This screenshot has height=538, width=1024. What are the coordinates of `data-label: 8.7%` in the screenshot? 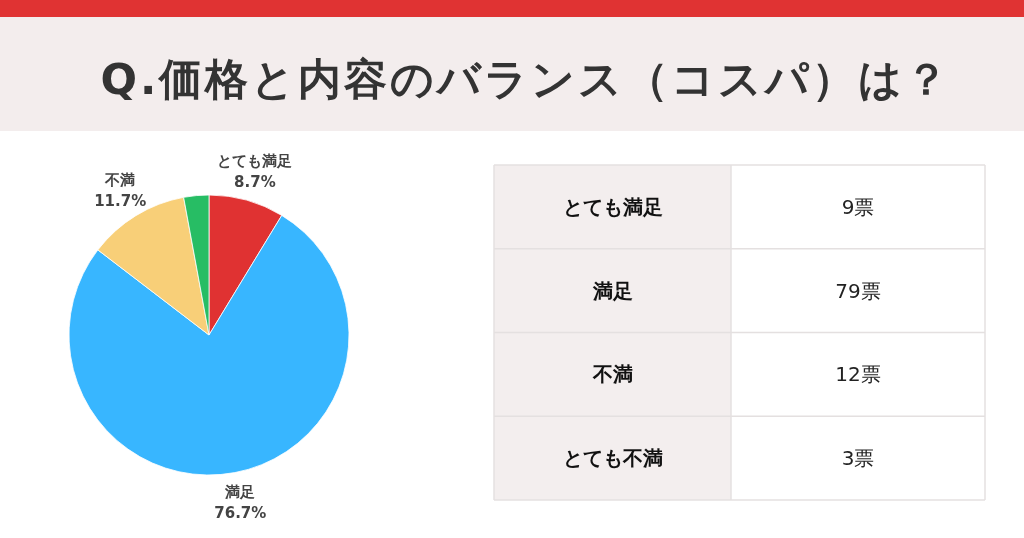 It's located at (255, 182).